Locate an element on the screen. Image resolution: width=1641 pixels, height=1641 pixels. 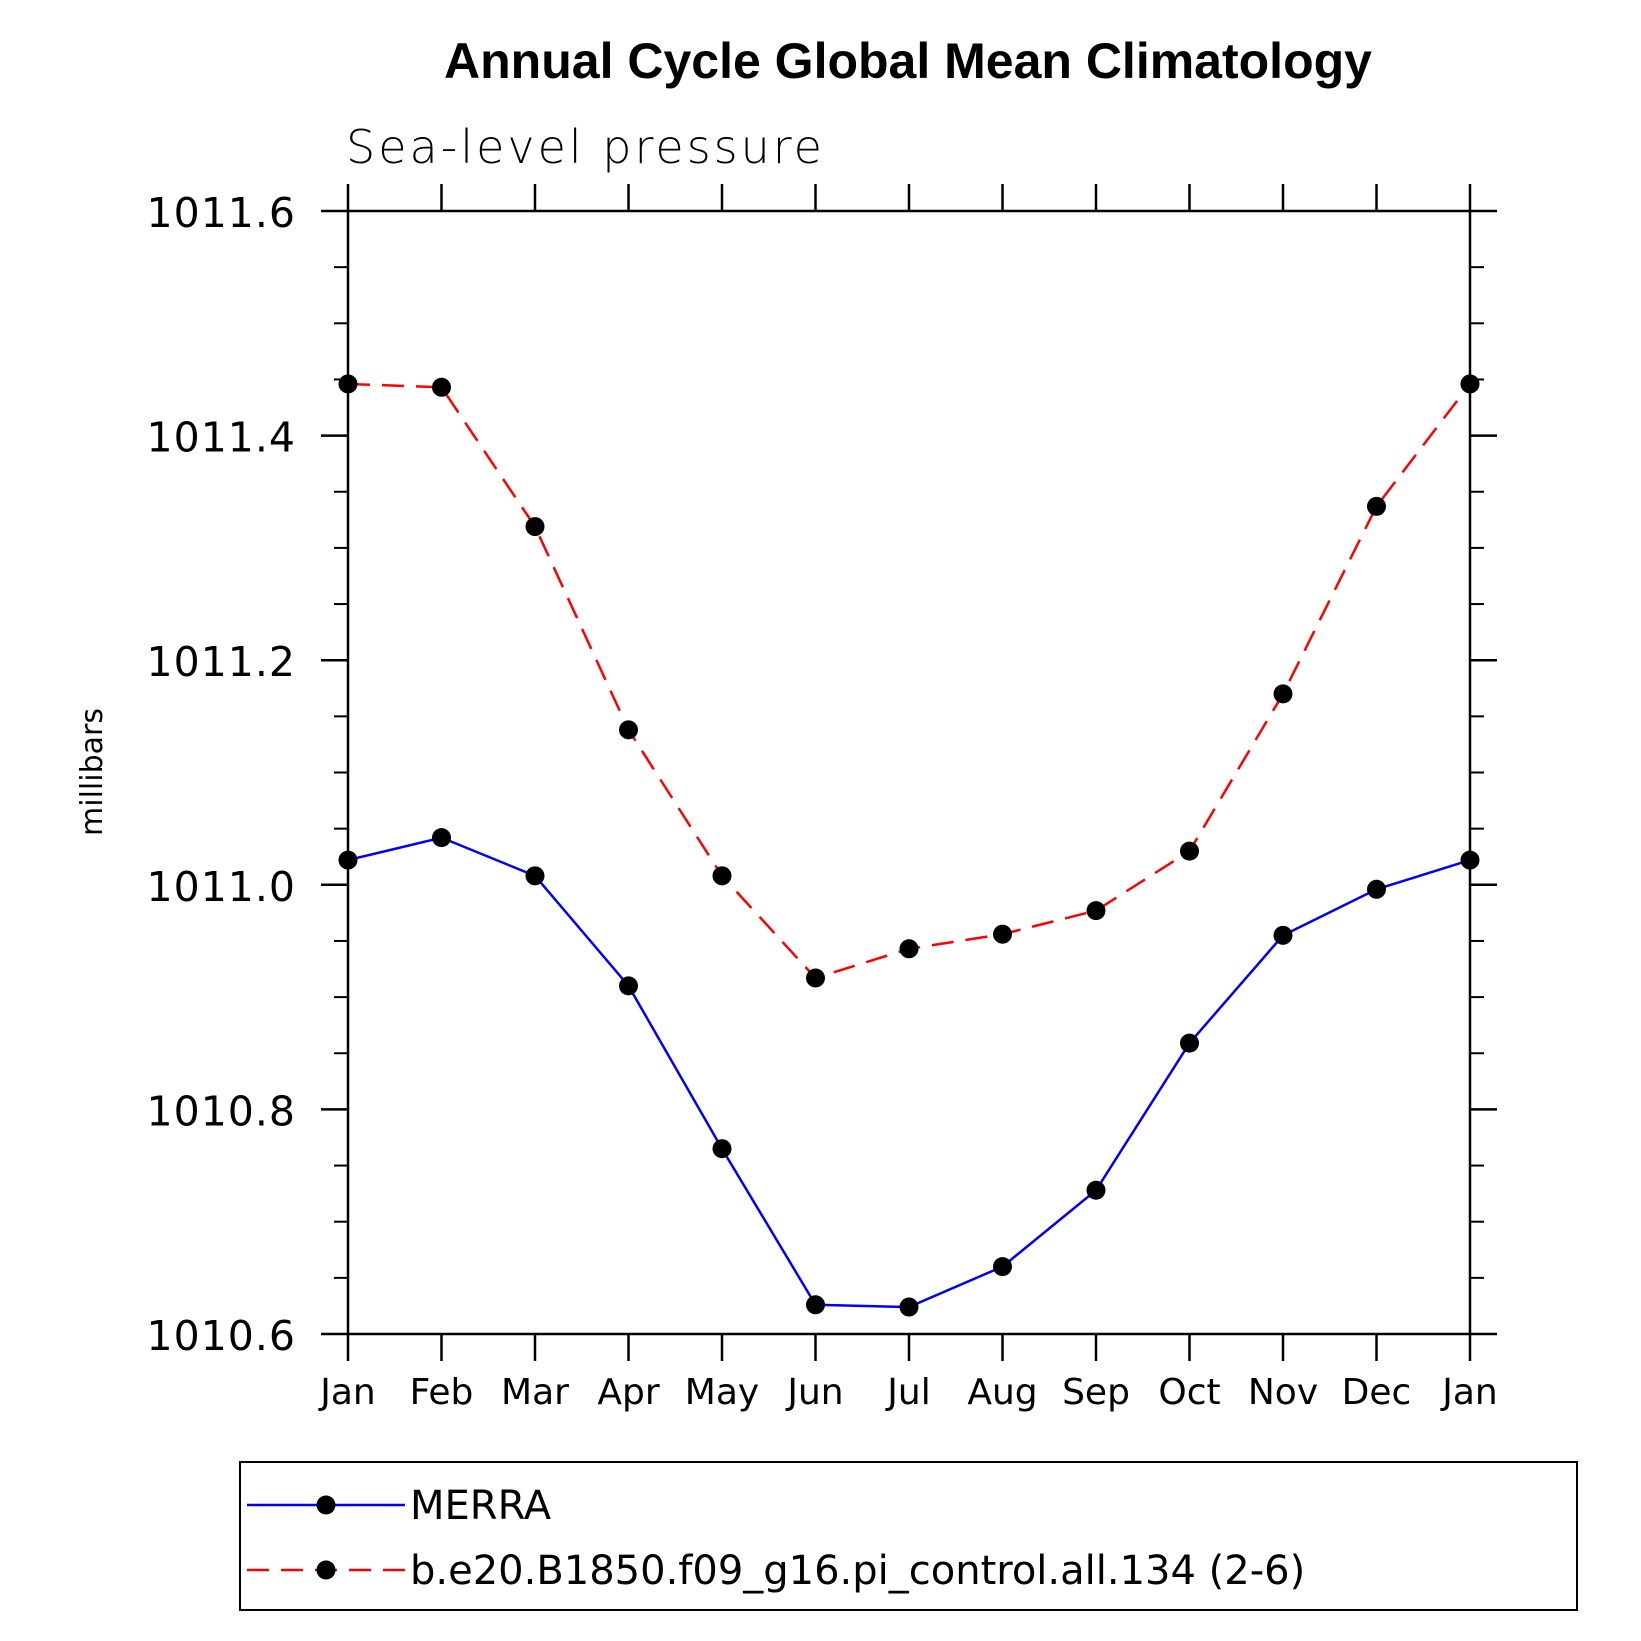
x-tick-label: Oct is located at coordinates (1189, 1392).